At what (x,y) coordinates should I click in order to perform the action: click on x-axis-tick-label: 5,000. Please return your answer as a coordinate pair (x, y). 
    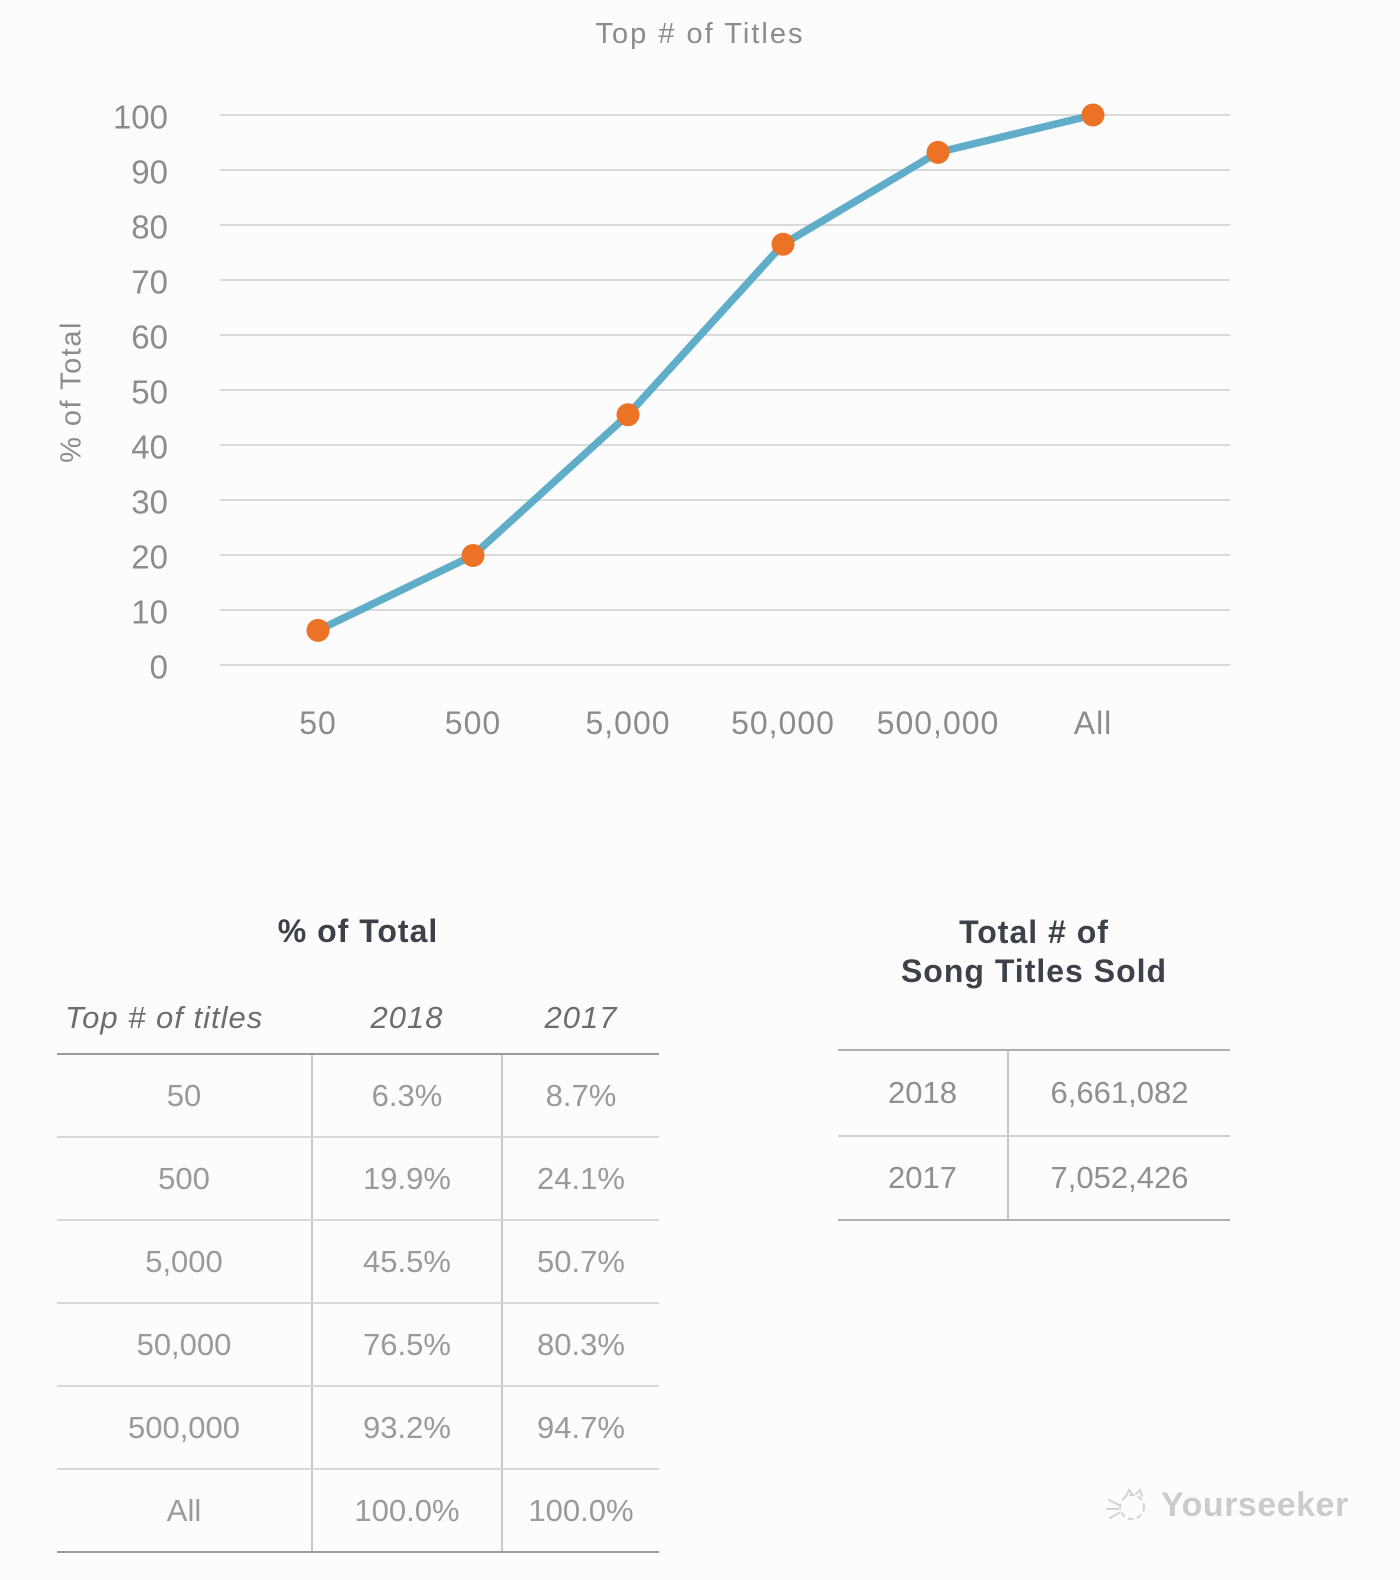
    Looking at the image, I should click on (627, 723).